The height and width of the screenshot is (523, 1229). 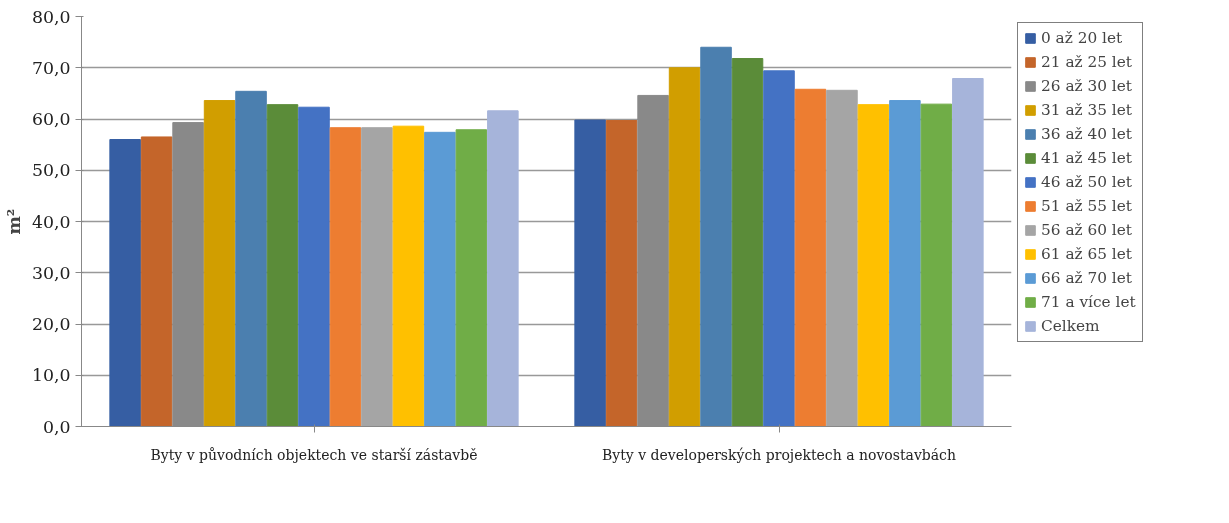 What do you see at coordinates (1086, 62) in the screenshot?
I see `legend-label: 21 až 25 let` at bounding box center [1086, 62].